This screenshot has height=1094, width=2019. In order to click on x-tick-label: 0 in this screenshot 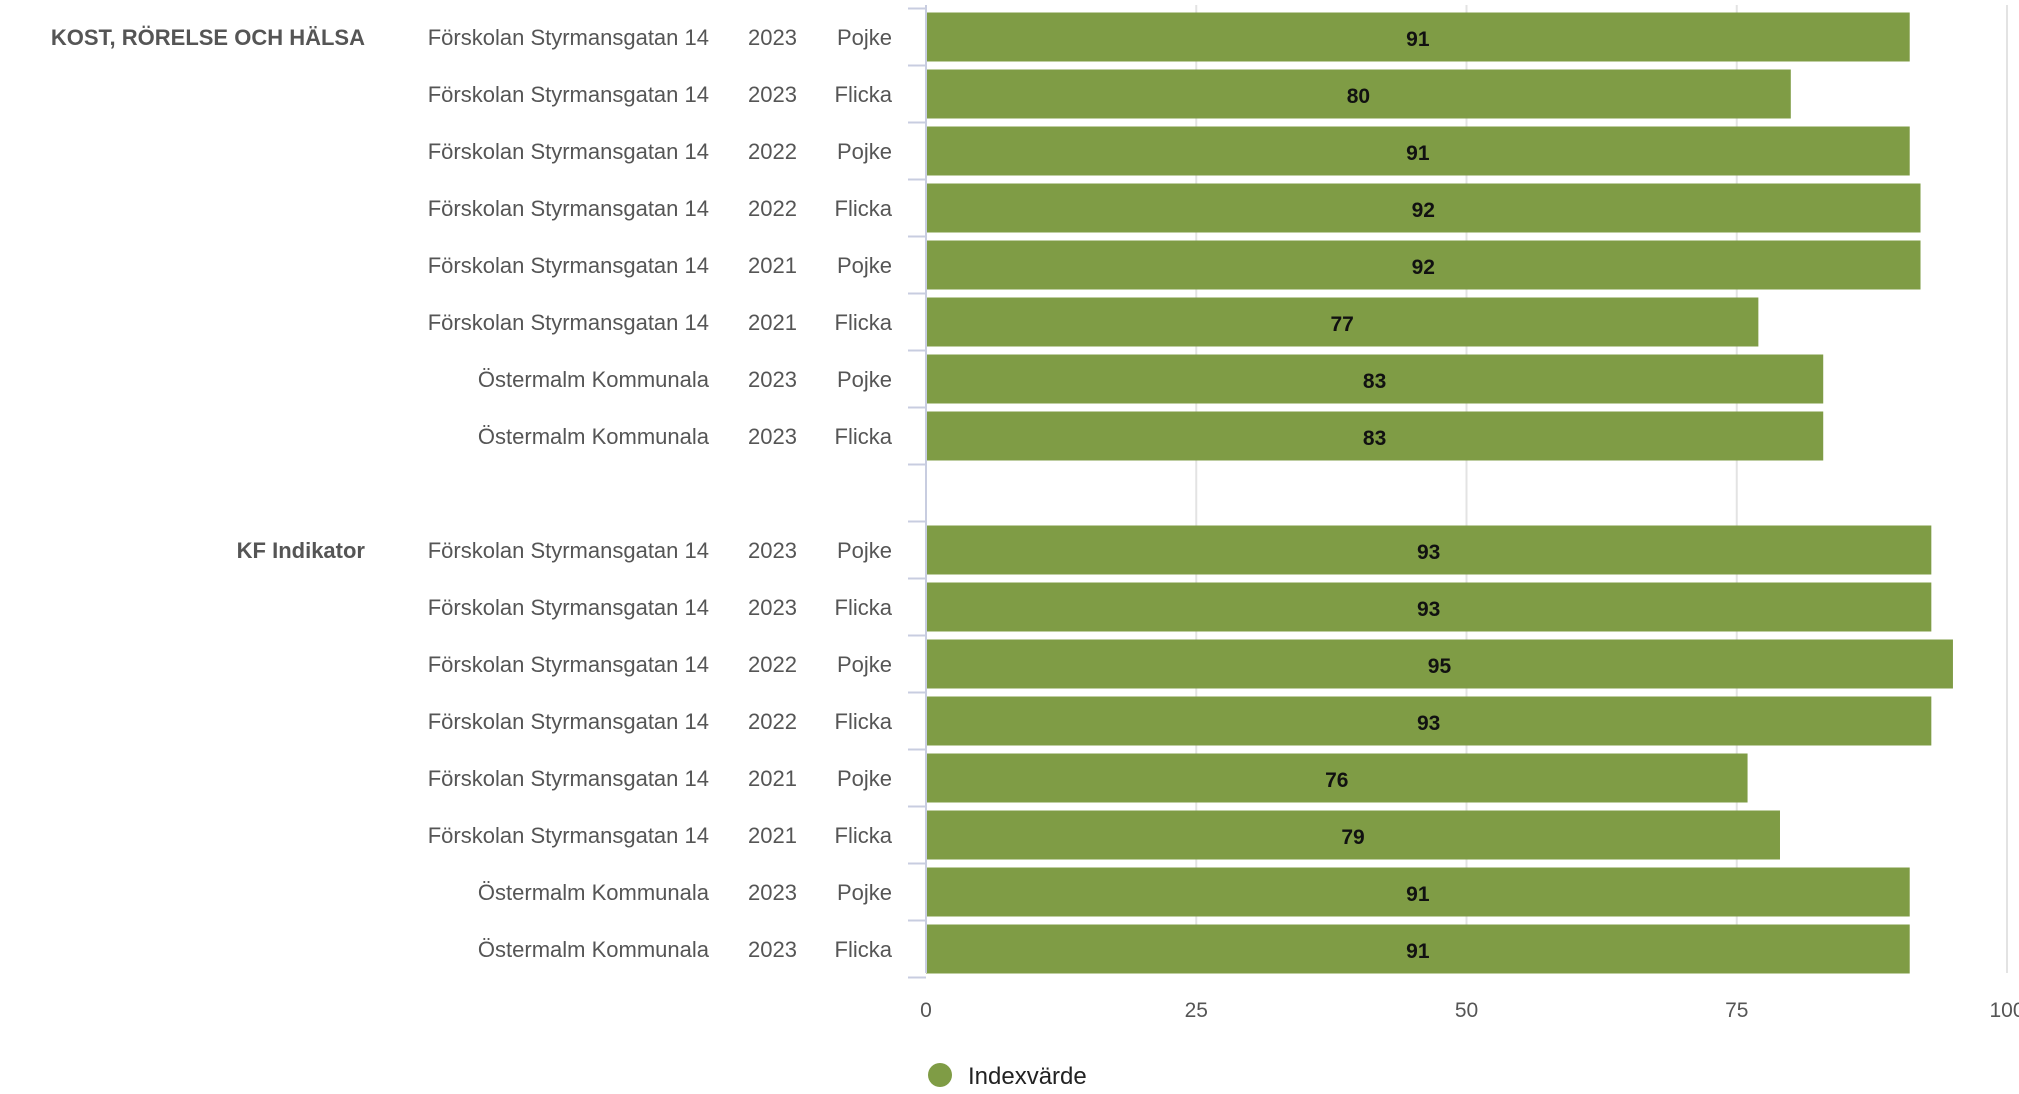, I will do `click(926, 1010)`.